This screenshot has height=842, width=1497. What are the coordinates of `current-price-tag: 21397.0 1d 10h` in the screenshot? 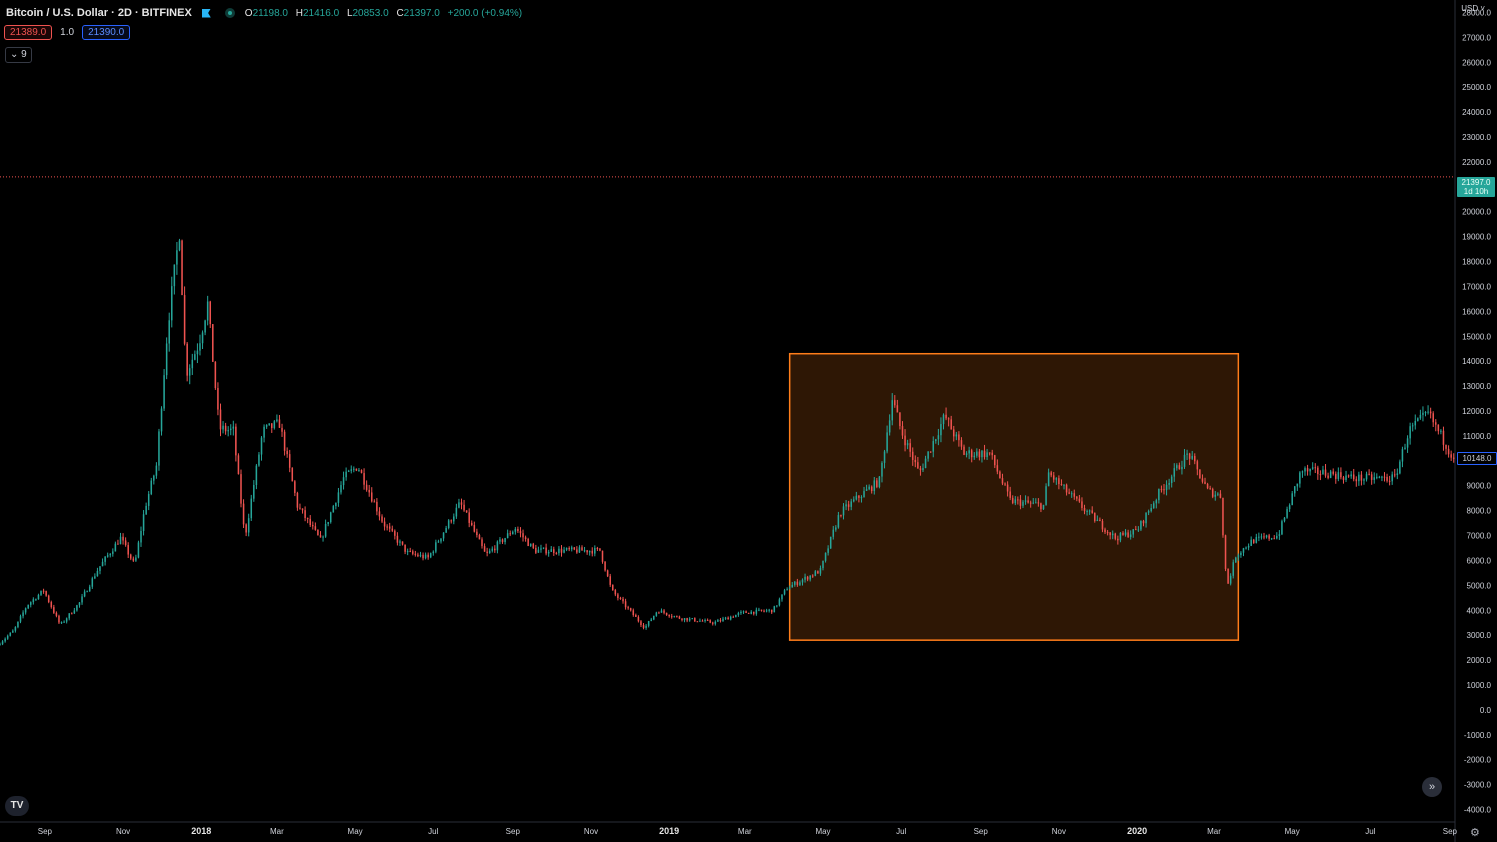 It's located at (1476, 187).